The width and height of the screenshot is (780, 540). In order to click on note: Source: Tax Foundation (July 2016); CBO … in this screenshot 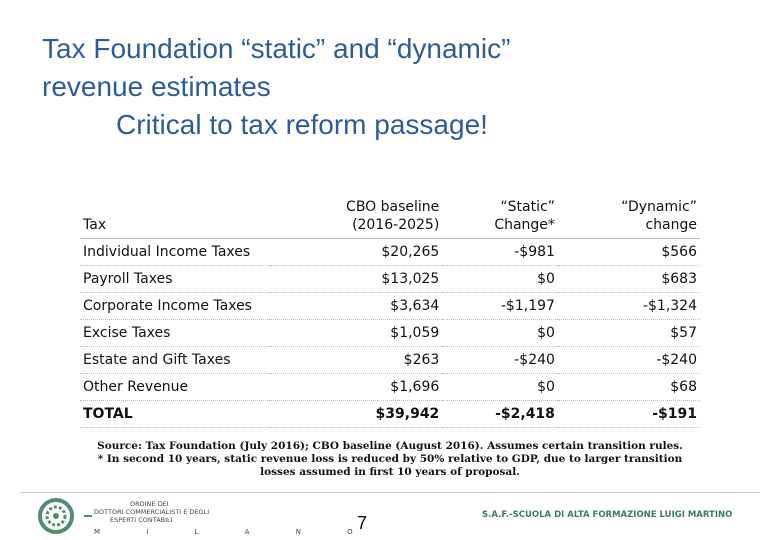, I will do `click(390, 446)`.